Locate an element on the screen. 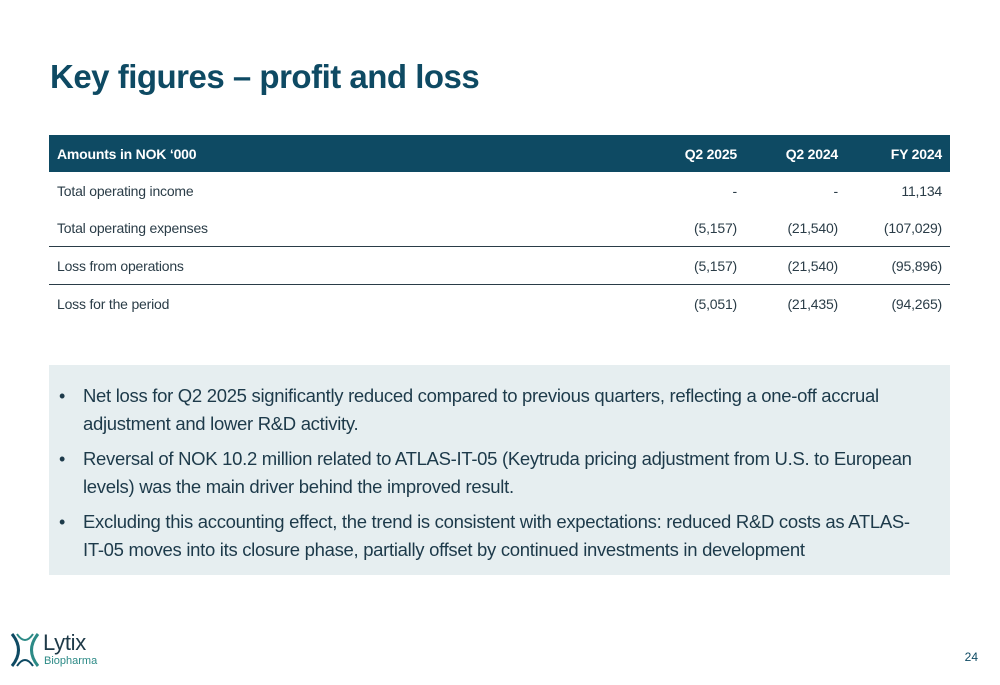  page-number: 24 is located at coordinates (971, 657).